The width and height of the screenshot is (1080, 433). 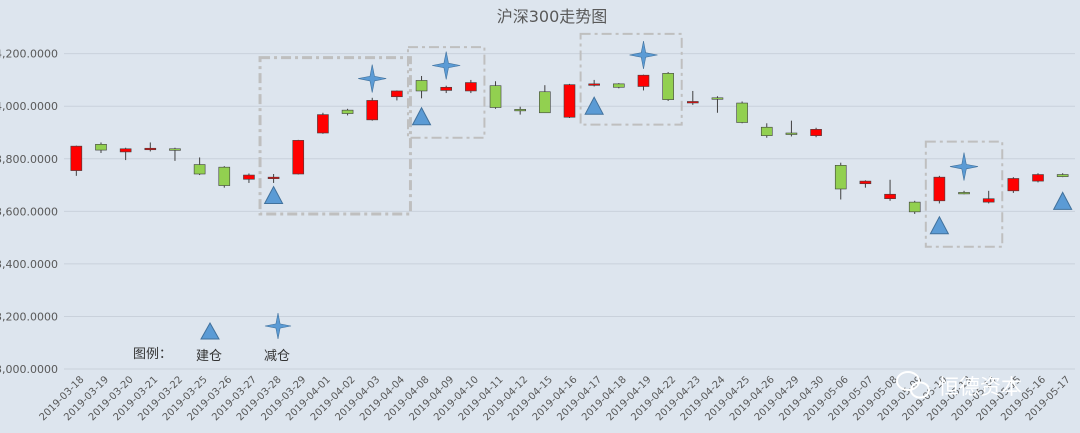 I want to click on legend-item-sell: 减仓, so click(x=277, y=356).